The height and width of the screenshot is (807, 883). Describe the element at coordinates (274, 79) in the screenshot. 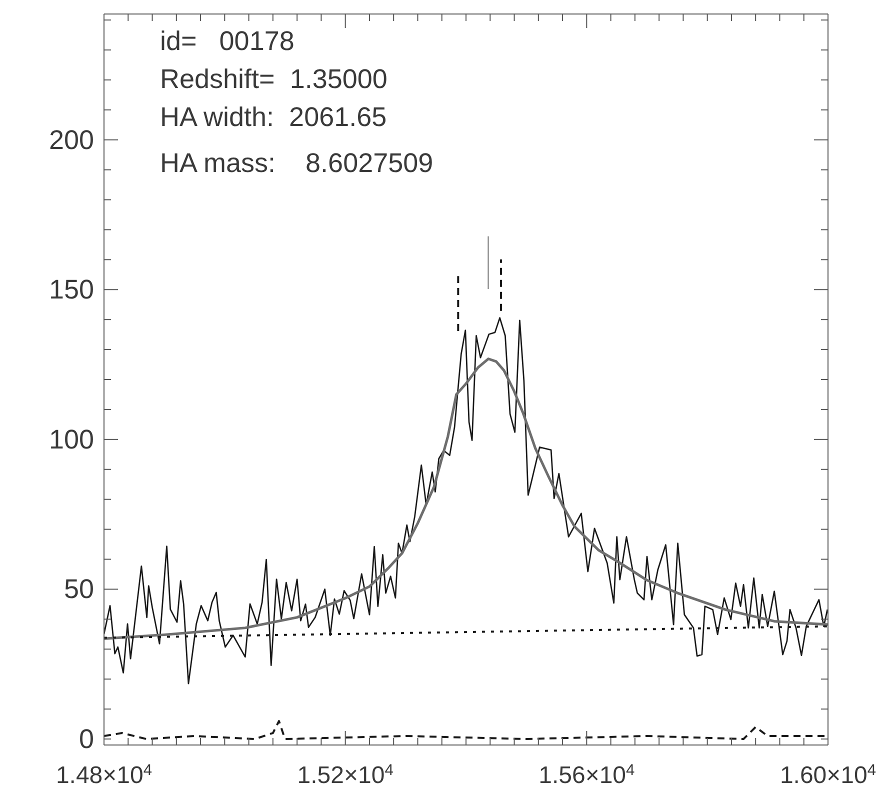

I see `annotation: Redshift= 1.35000` at that location.